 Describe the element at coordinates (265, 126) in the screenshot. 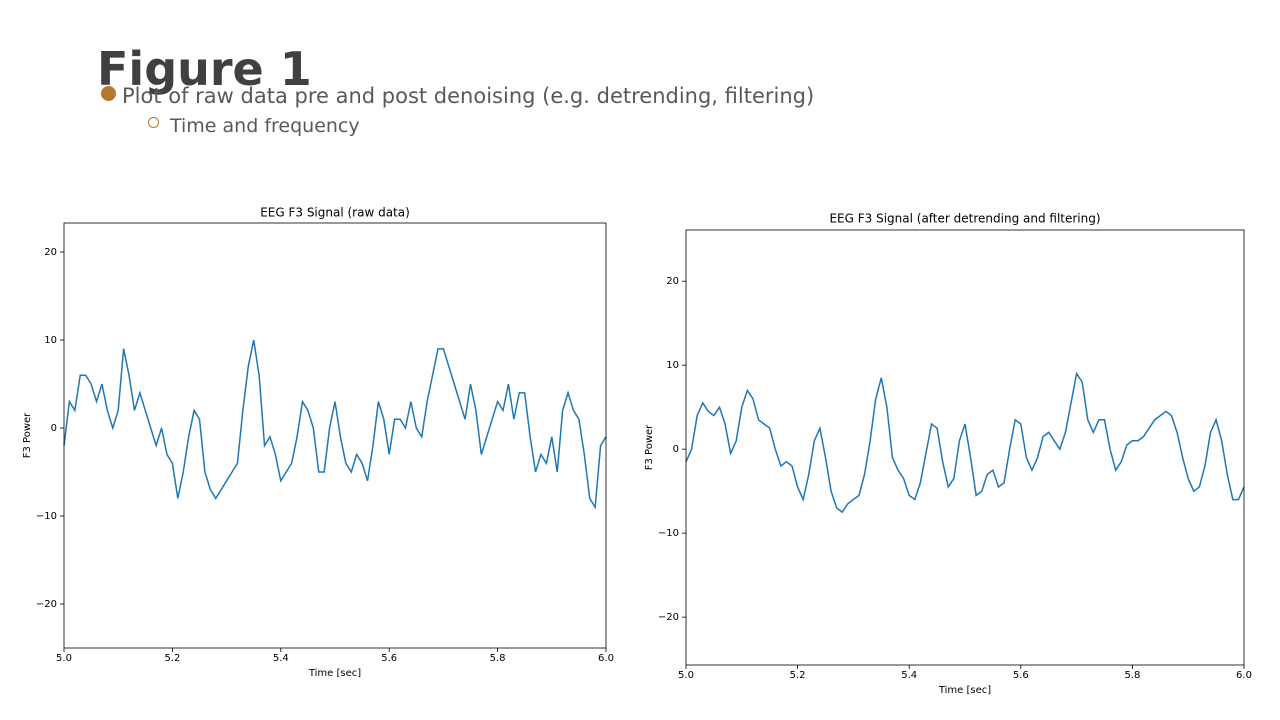

I see `sub-bullet-text: Time and frequency` at that location.